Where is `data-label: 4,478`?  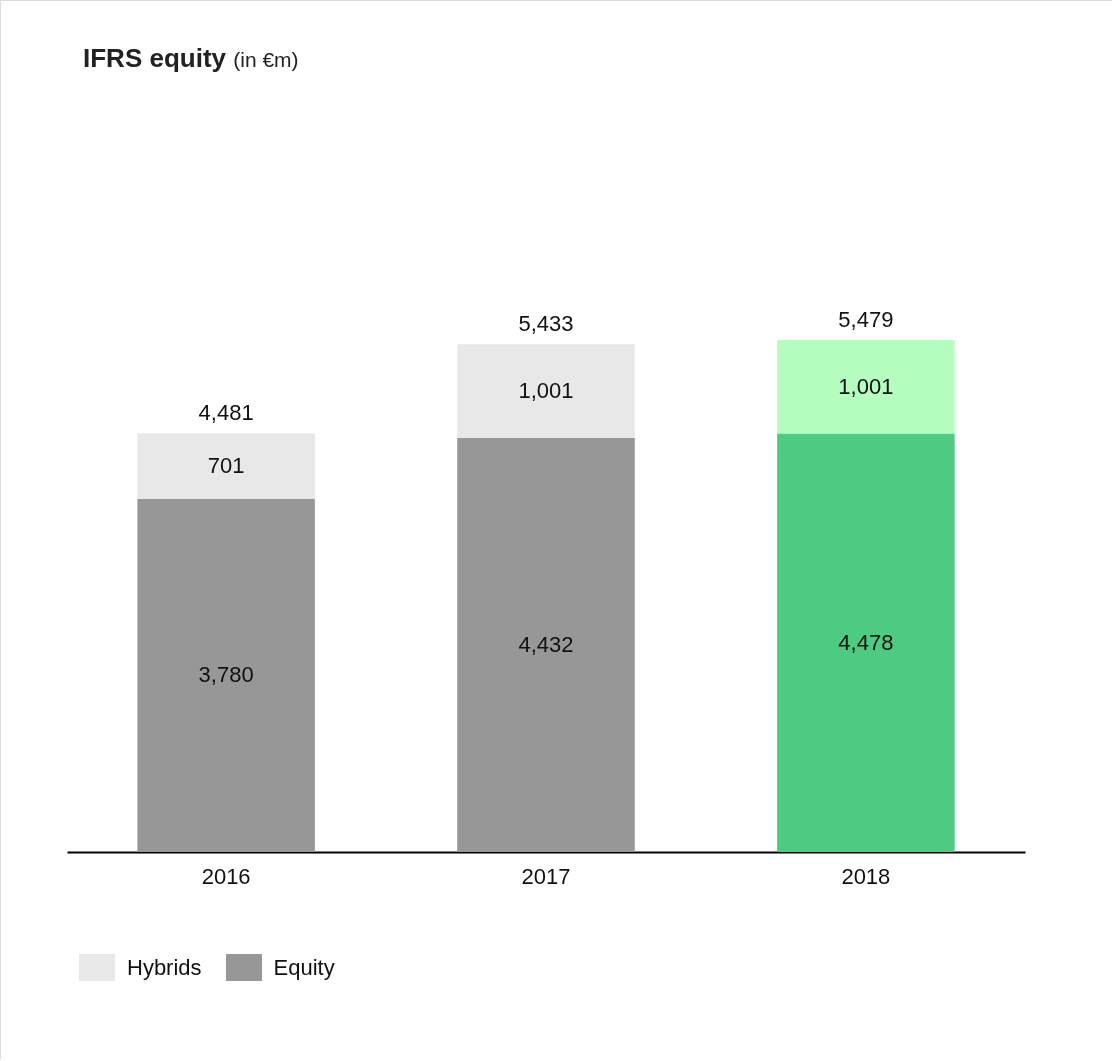 data-label: 4,478 is located at coordinates (866, 642).